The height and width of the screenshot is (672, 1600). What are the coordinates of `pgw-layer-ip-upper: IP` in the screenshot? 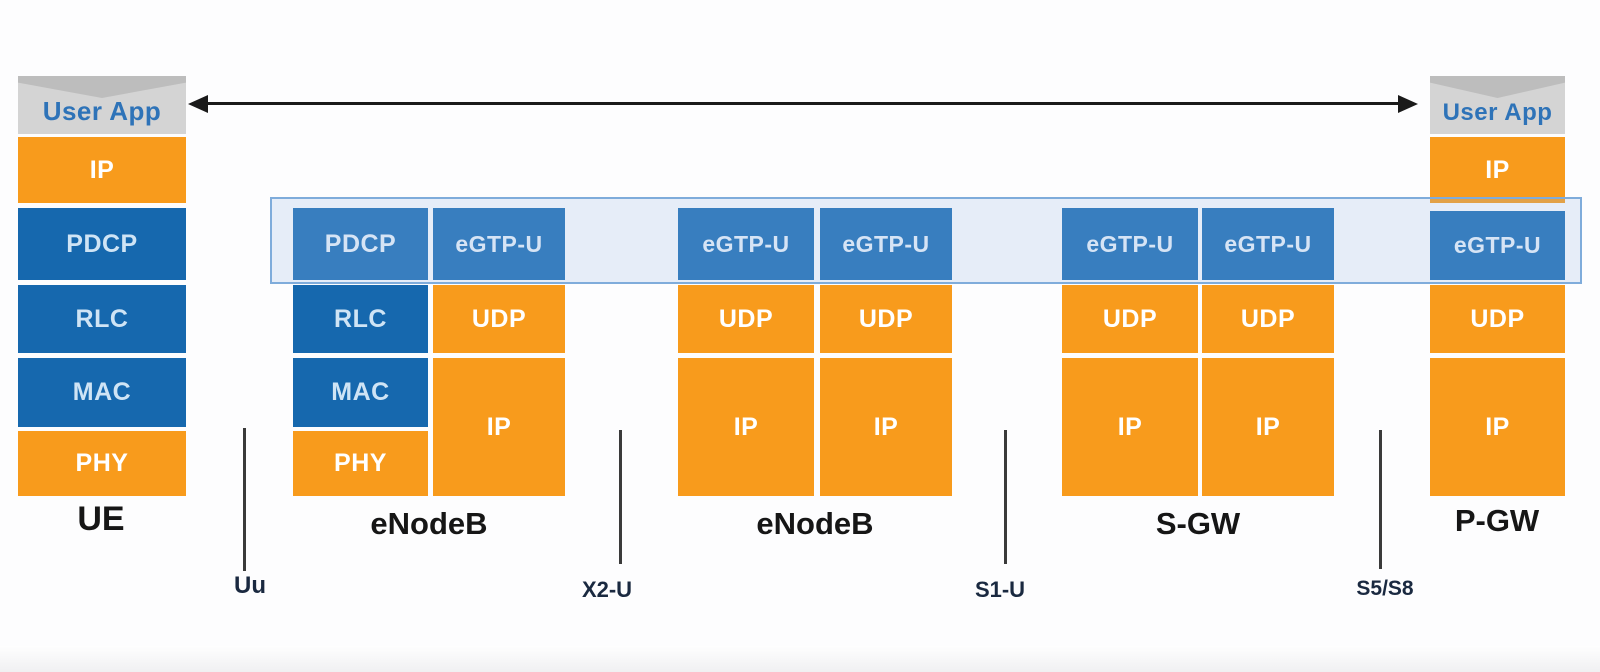 It's located at (1497, 170).